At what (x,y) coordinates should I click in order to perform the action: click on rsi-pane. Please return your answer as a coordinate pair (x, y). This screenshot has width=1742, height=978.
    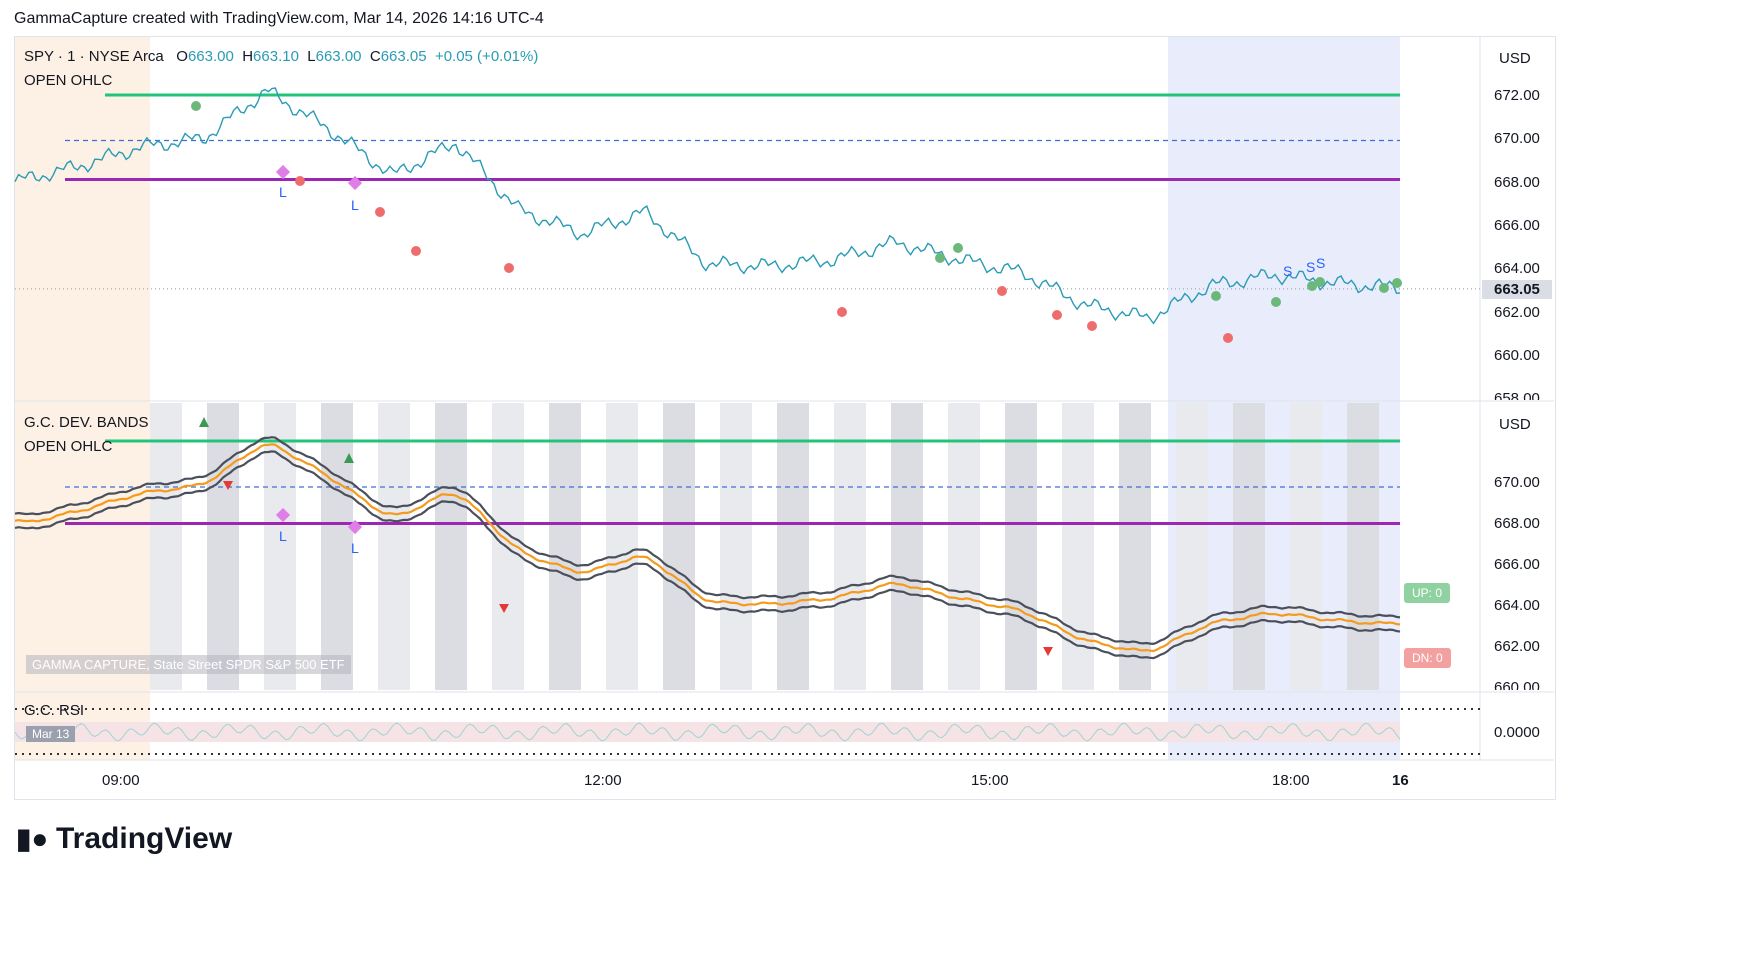
    Looking at the image, I should click on (747, 731).